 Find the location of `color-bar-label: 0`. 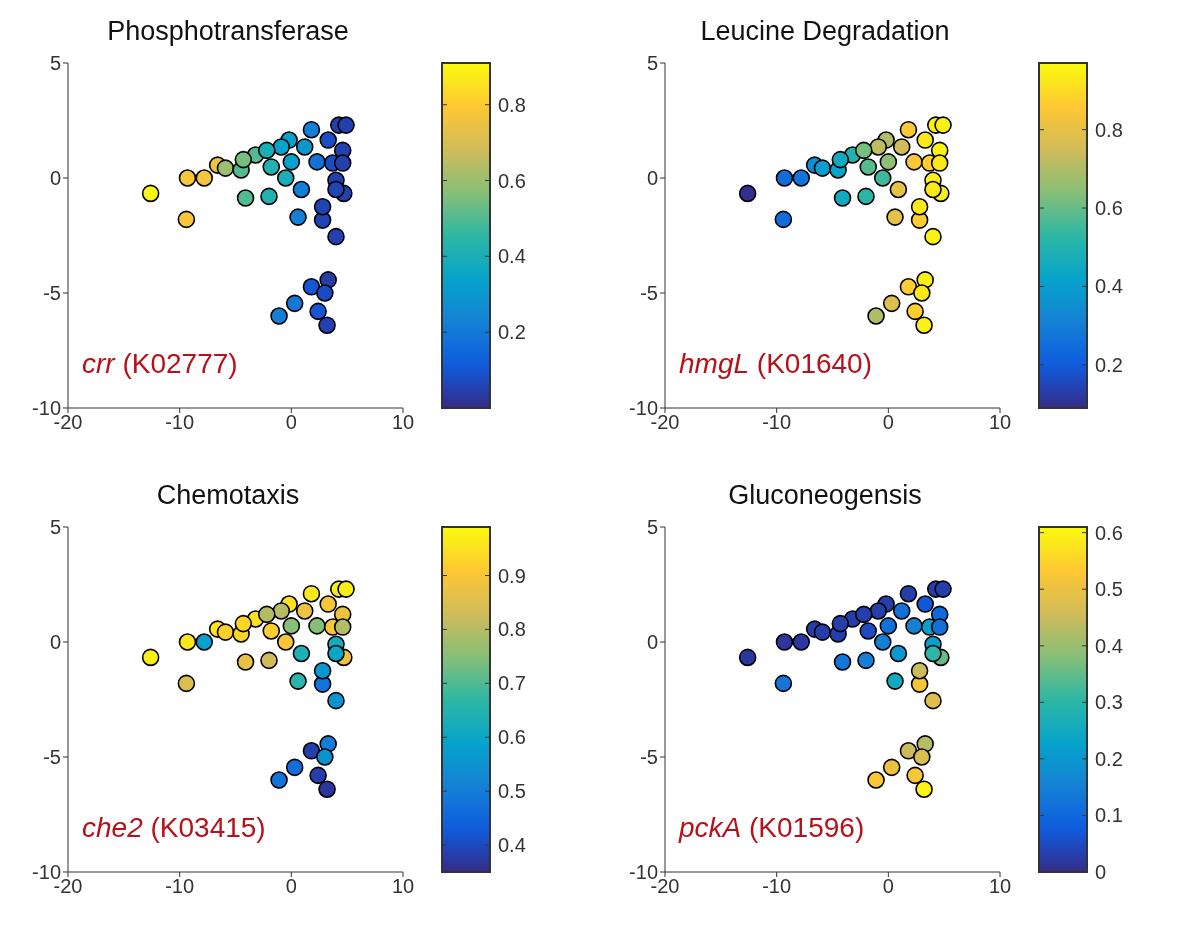

color-bar-label: 0 is located at coordinates (1101, 872).